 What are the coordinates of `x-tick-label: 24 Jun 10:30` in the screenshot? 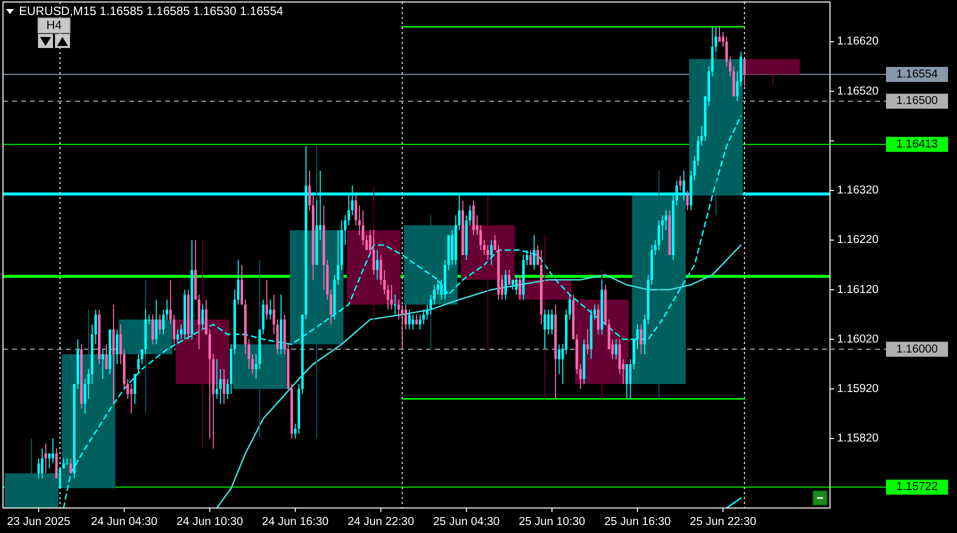 It's located at (210, 522).